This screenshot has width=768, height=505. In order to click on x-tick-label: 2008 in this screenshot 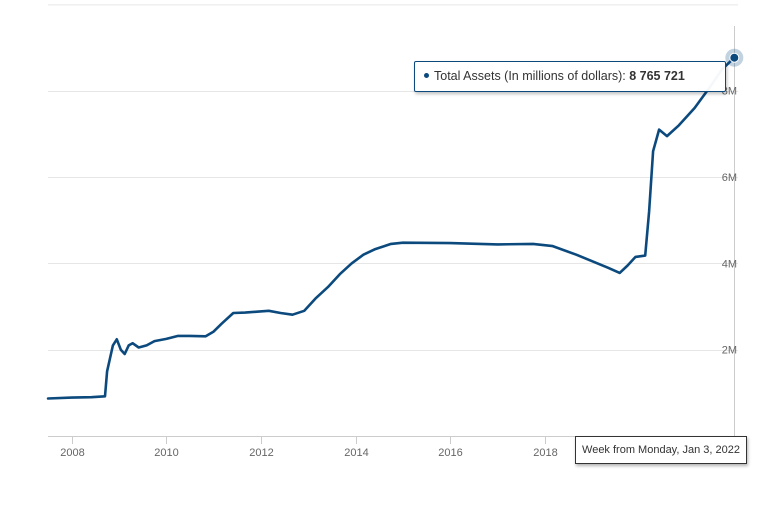, I will do `click(72, 453)`.